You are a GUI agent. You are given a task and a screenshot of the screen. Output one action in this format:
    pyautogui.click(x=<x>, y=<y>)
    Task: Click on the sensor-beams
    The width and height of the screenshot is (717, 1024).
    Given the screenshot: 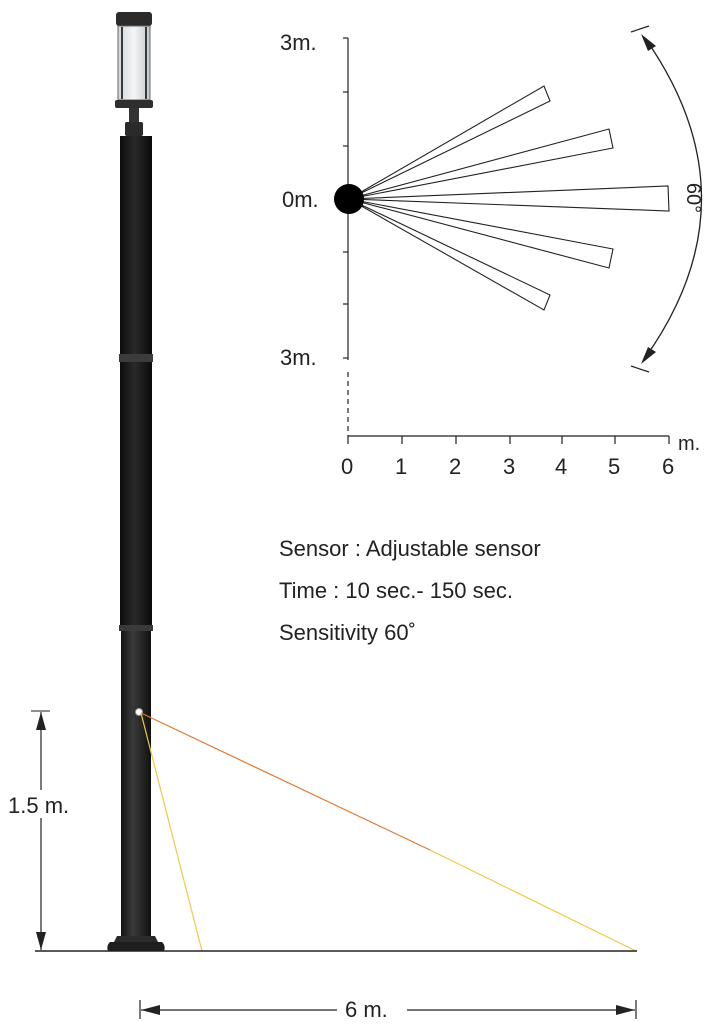 What is the action you would take?
    pyautogui.click(x=502, y=198)
    